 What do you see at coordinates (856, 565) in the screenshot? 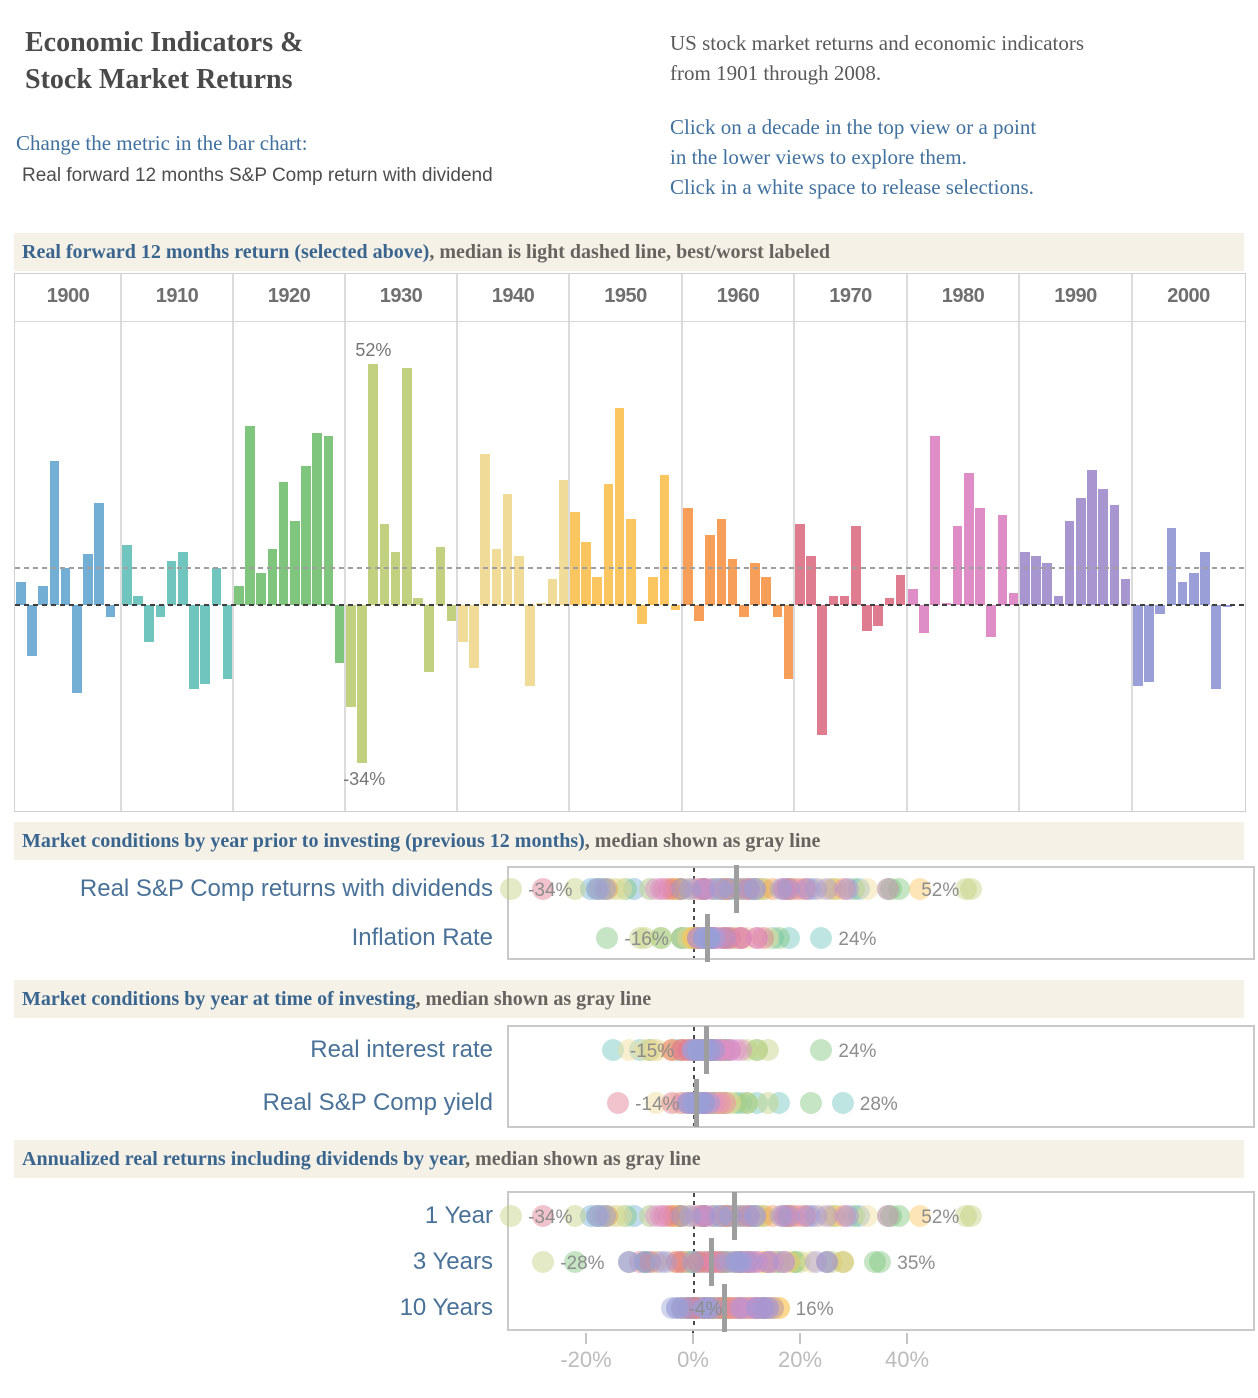
I see `bar-year-1975` at bounding box center [856, 565].